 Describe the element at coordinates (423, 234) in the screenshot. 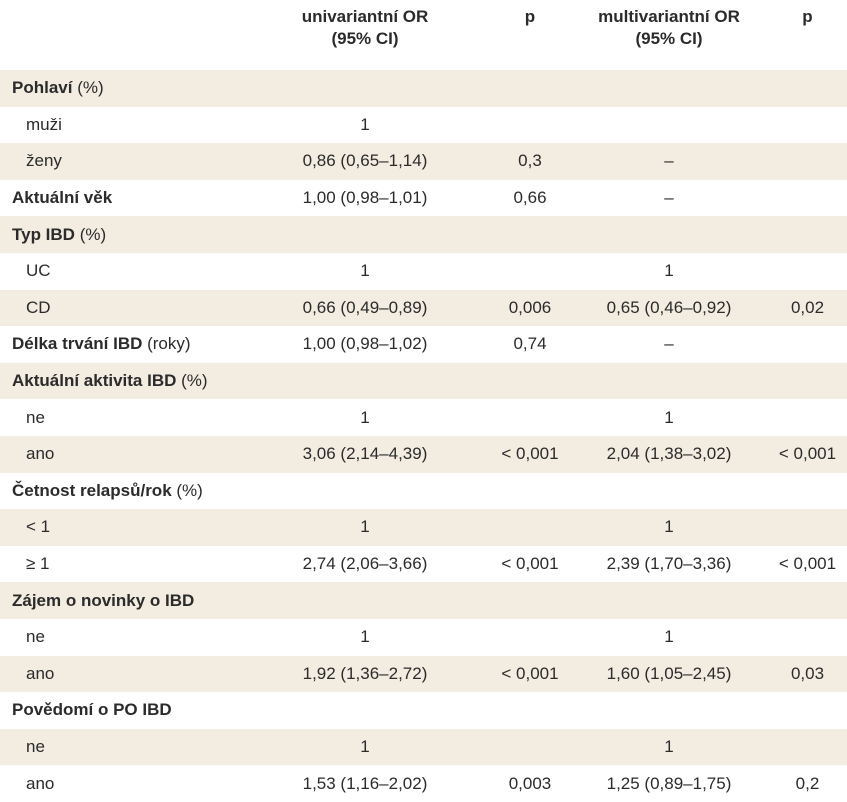

I see `table-row: Typ IBD (%)` at that location.